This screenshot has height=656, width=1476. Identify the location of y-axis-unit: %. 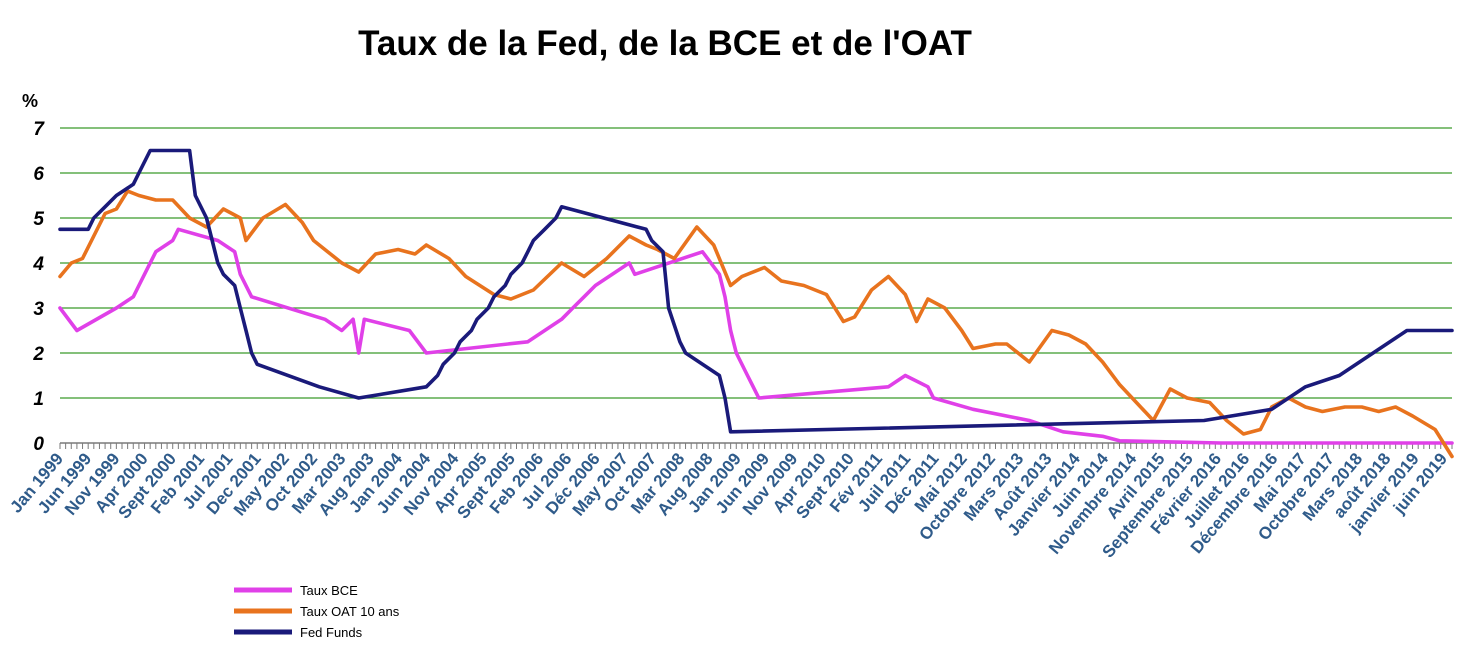
(30, 101).